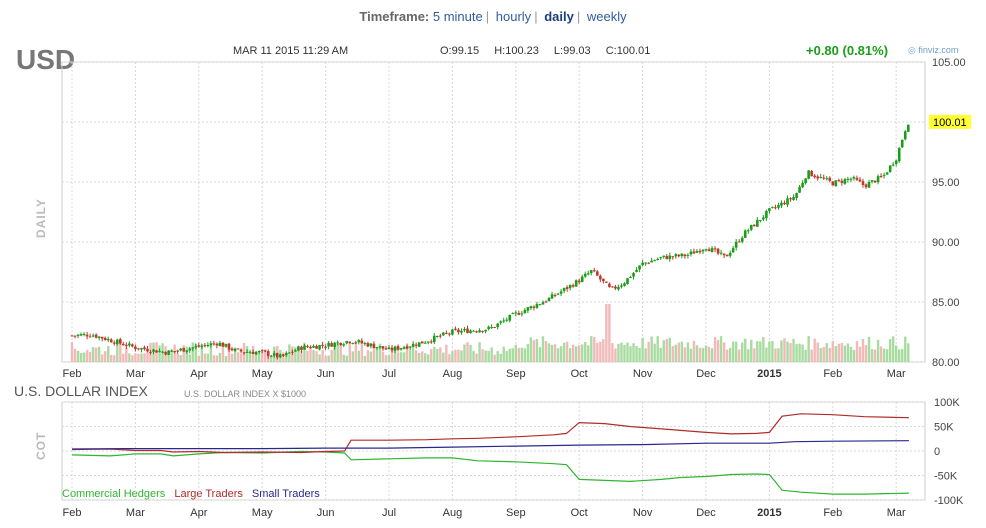 The width and height of the screenshot is (986, 528). What do you see at coordinates (643, 513) in the screenshot?
I see `cot-x-tick: Nov` at bounding box center [643, 513].